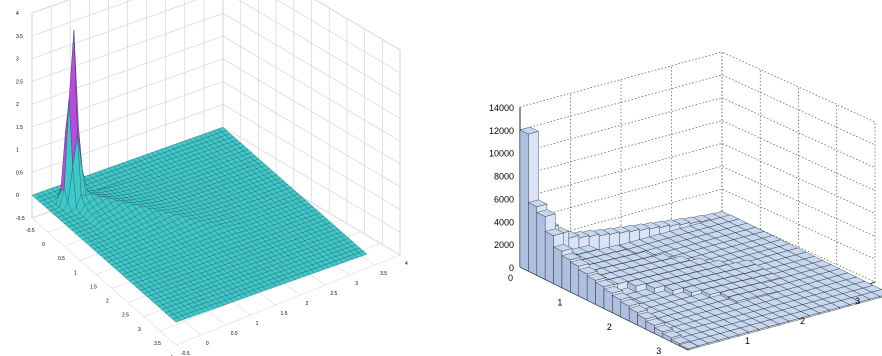  What do you see at coordinates (17, 105) in the screenshot?
I see `z-tick-label: 2` at bounding box center [17, 105].